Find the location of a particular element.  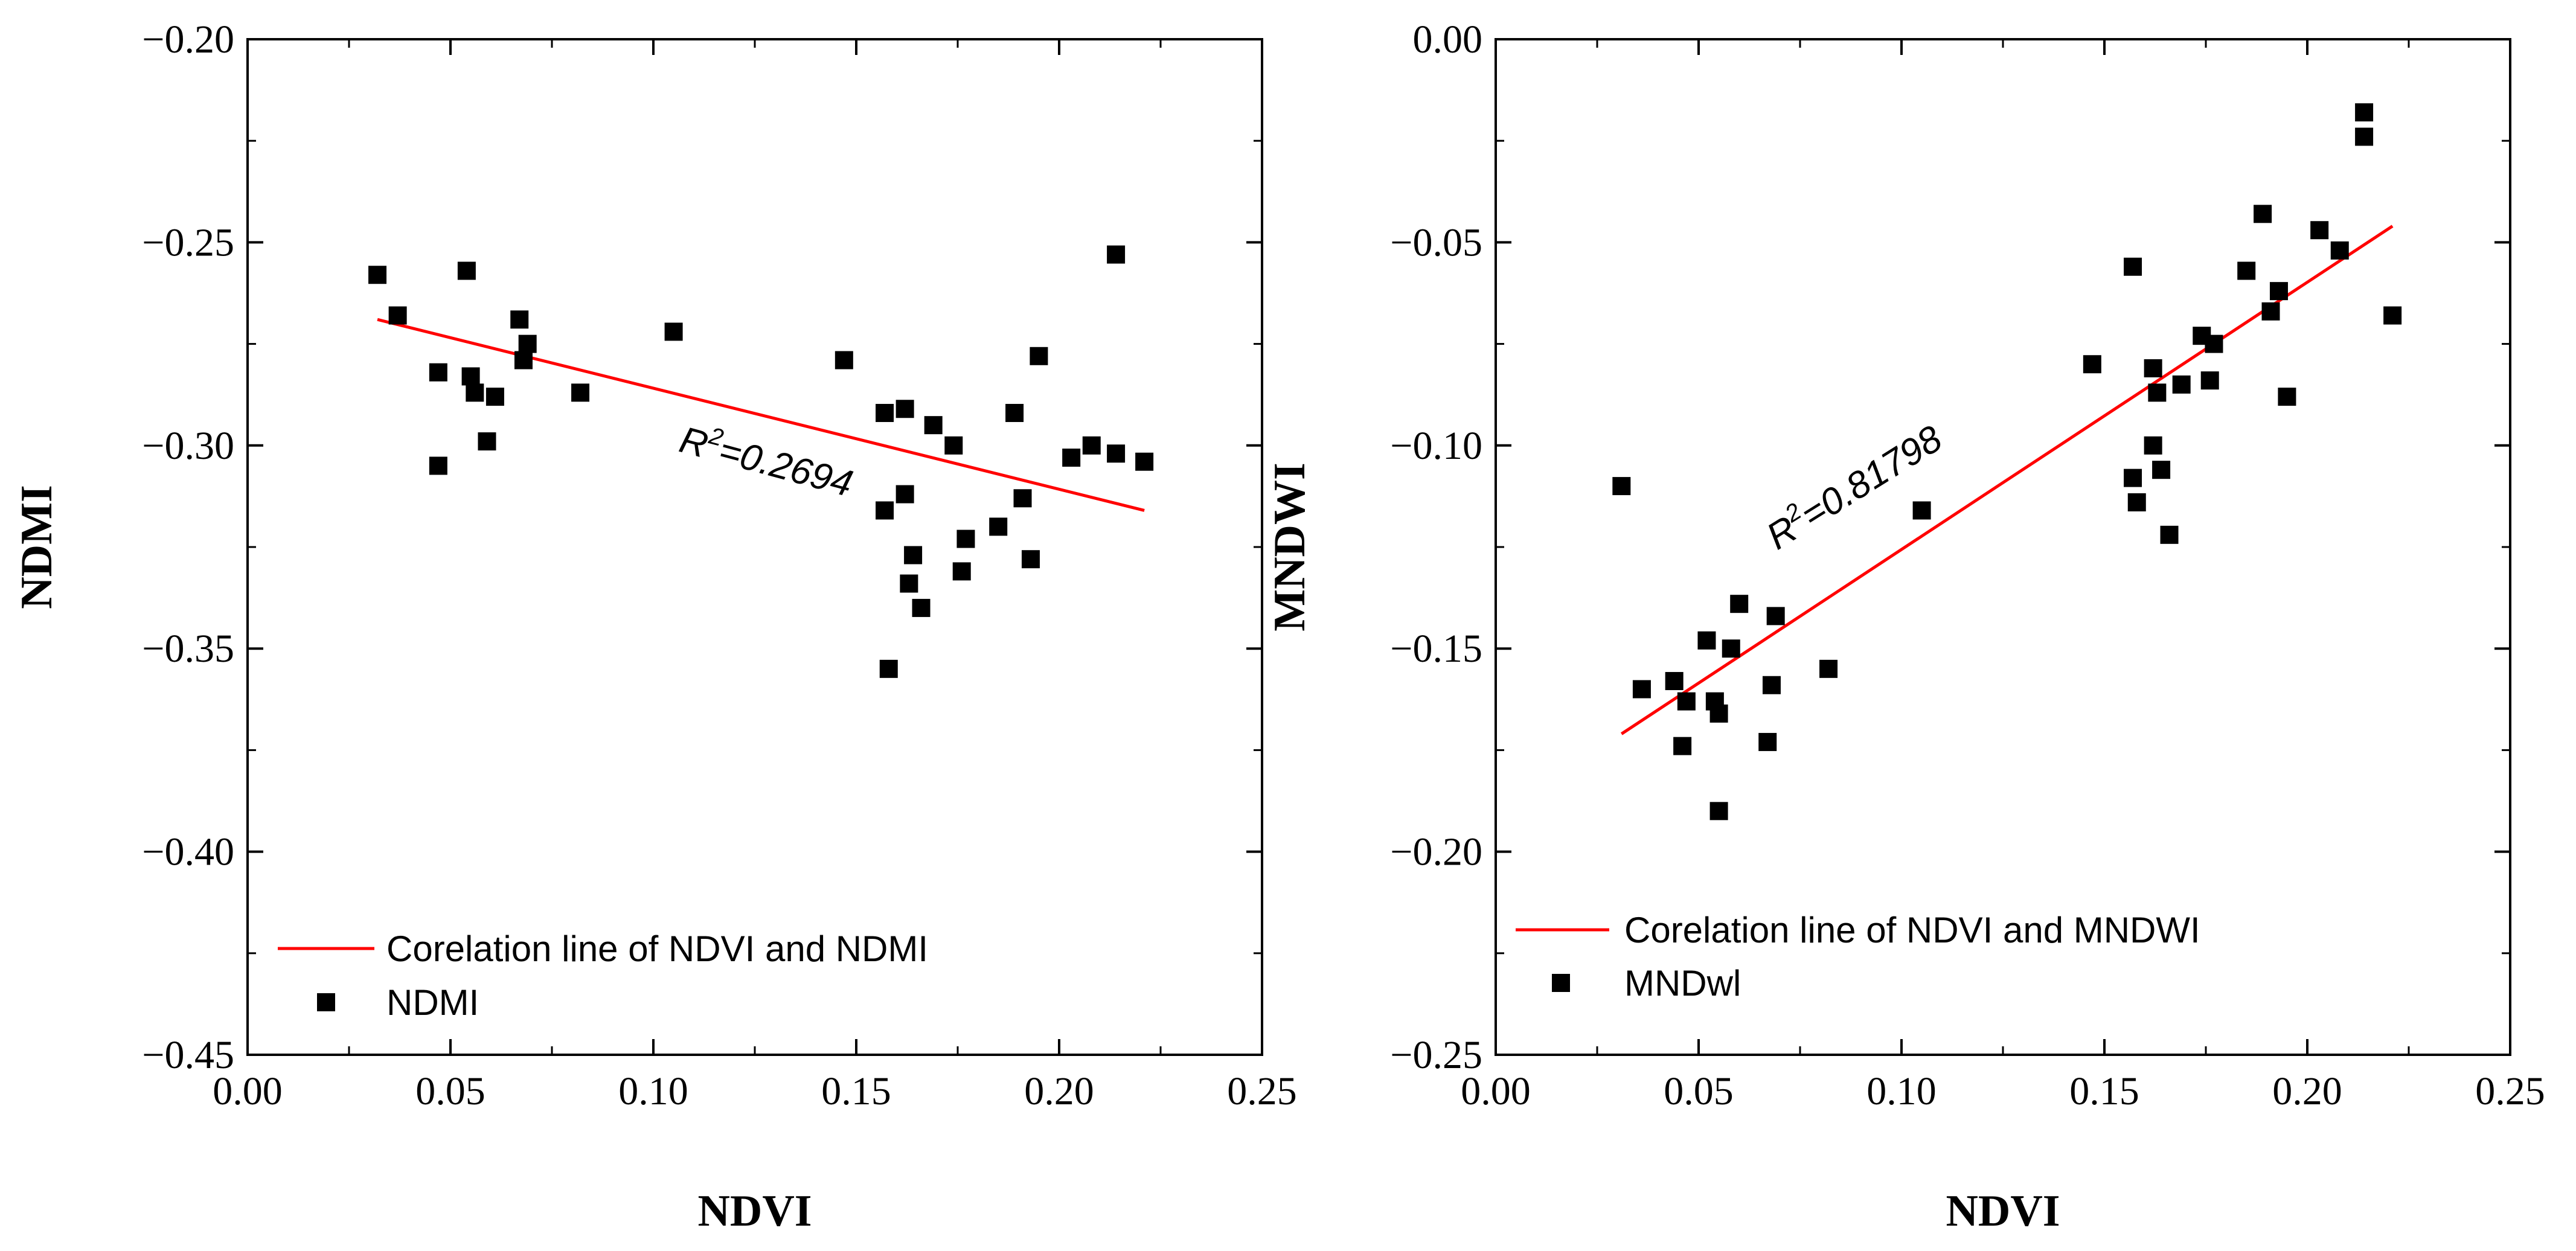

y-tick-label: −0.40 is located at coordinates (188, 852).